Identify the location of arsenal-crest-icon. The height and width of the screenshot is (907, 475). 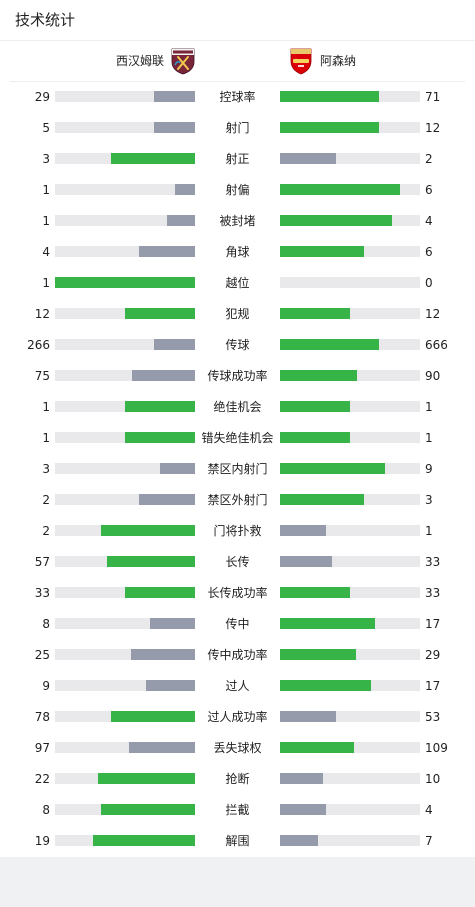
(301, 61).